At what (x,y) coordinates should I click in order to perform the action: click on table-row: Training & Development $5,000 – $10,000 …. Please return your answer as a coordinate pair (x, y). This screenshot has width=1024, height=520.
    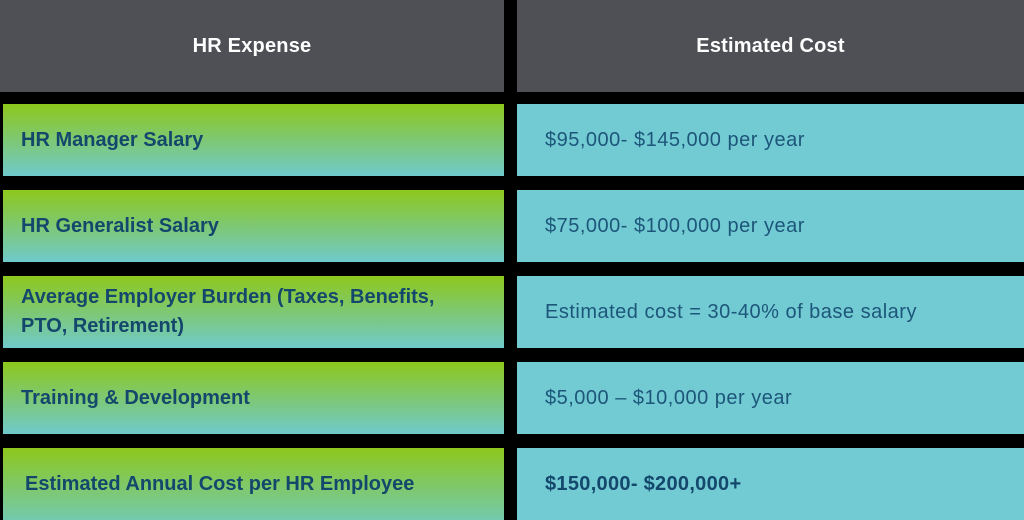
    Looking at the image, I should click on (512, 398).